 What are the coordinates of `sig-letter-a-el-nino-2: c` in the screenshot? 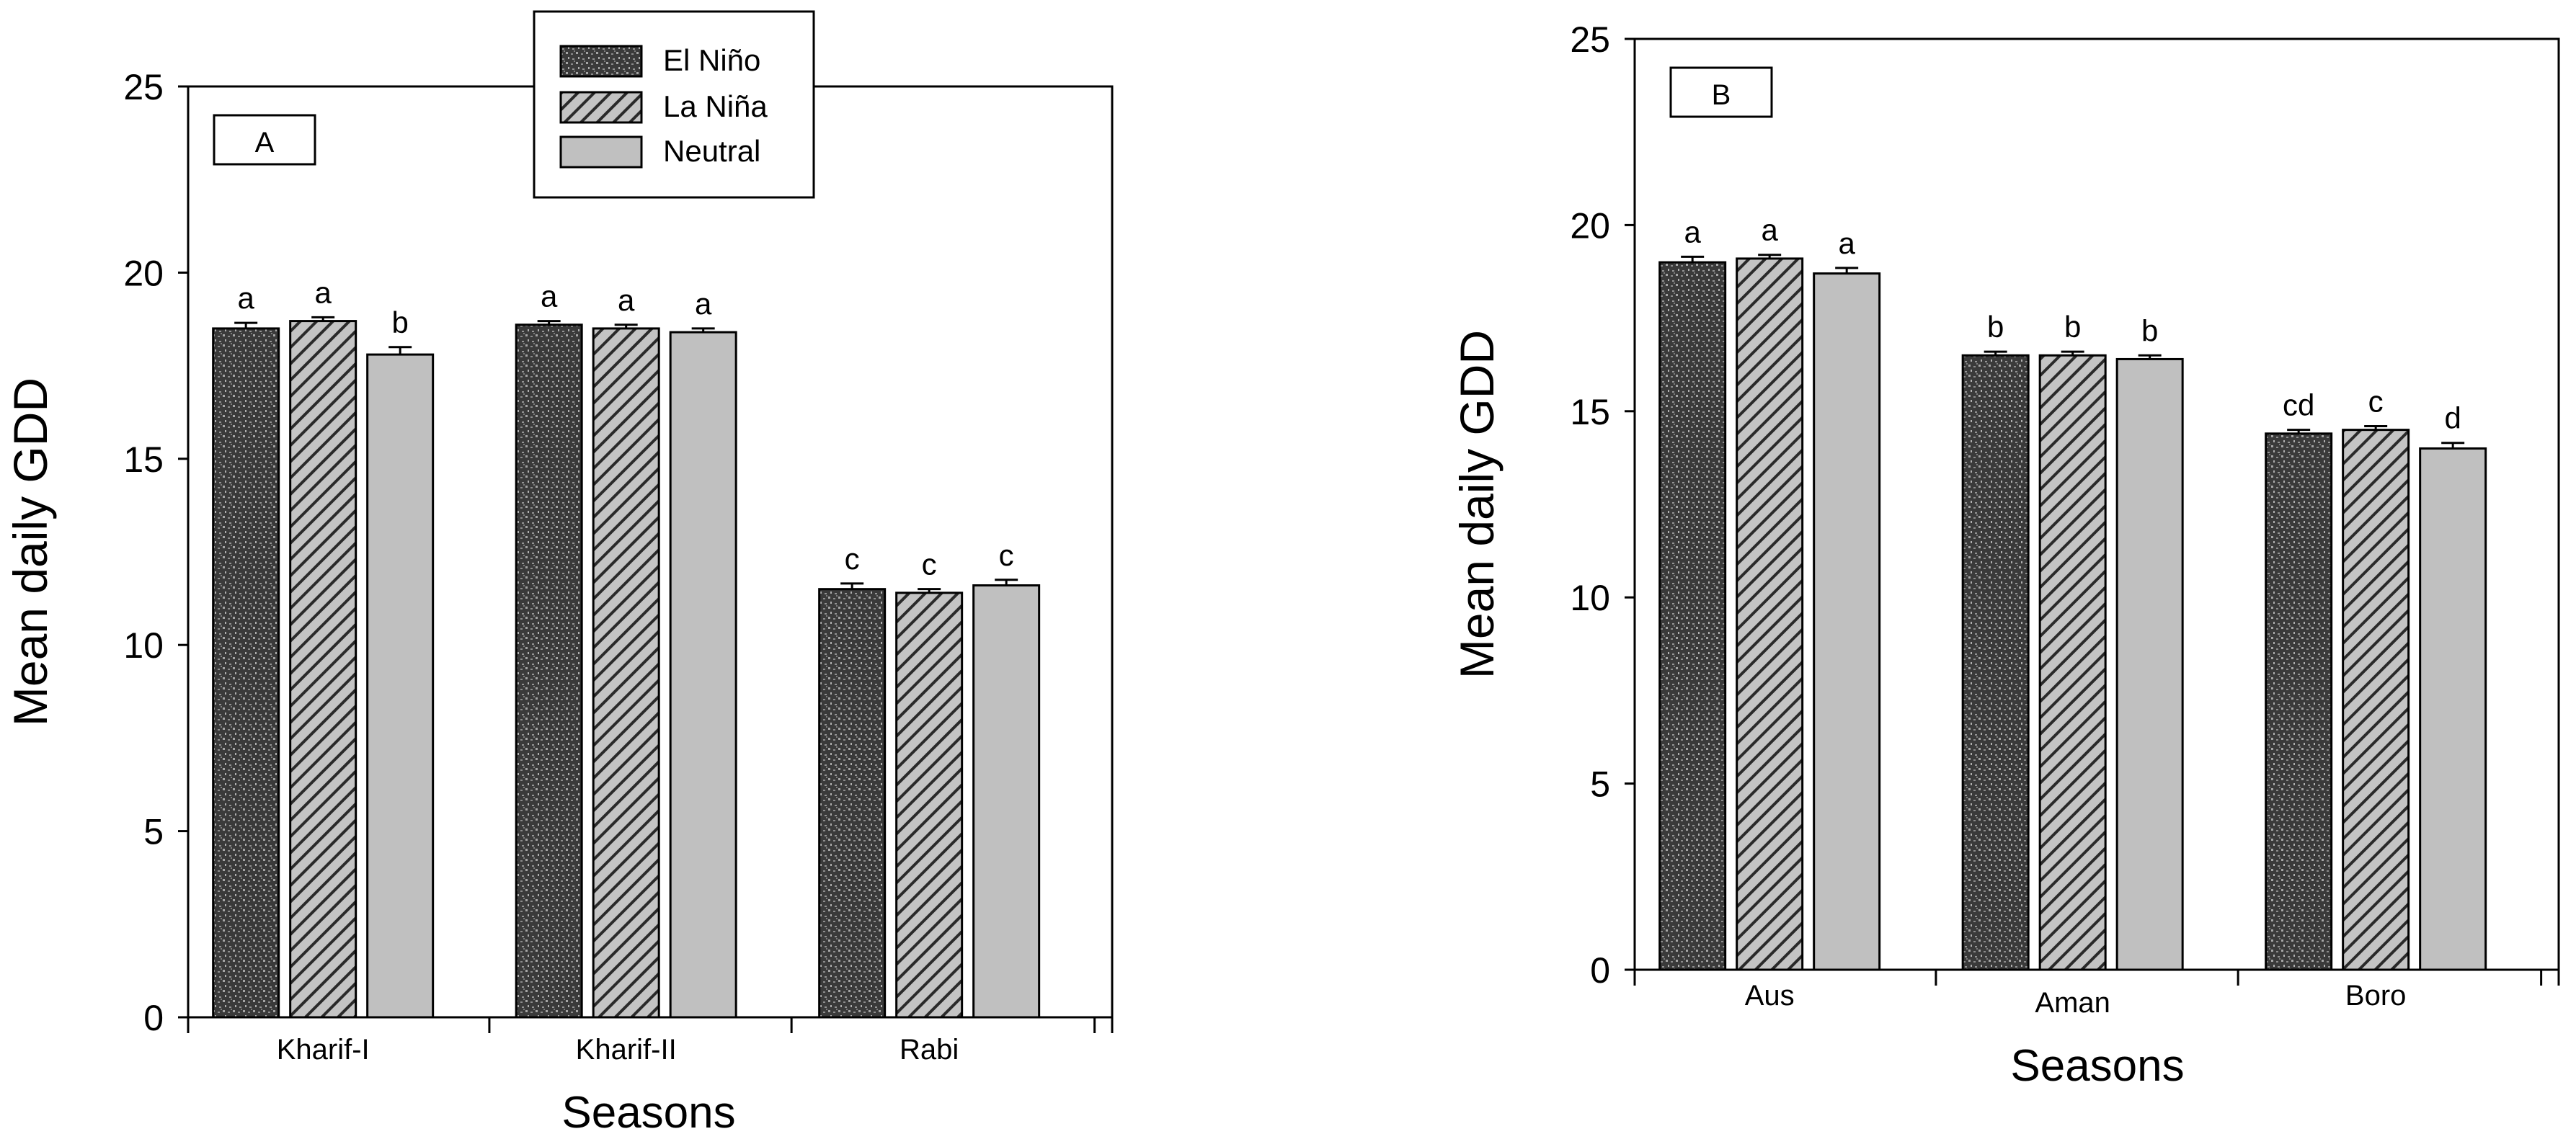 It's located at (852, 559).